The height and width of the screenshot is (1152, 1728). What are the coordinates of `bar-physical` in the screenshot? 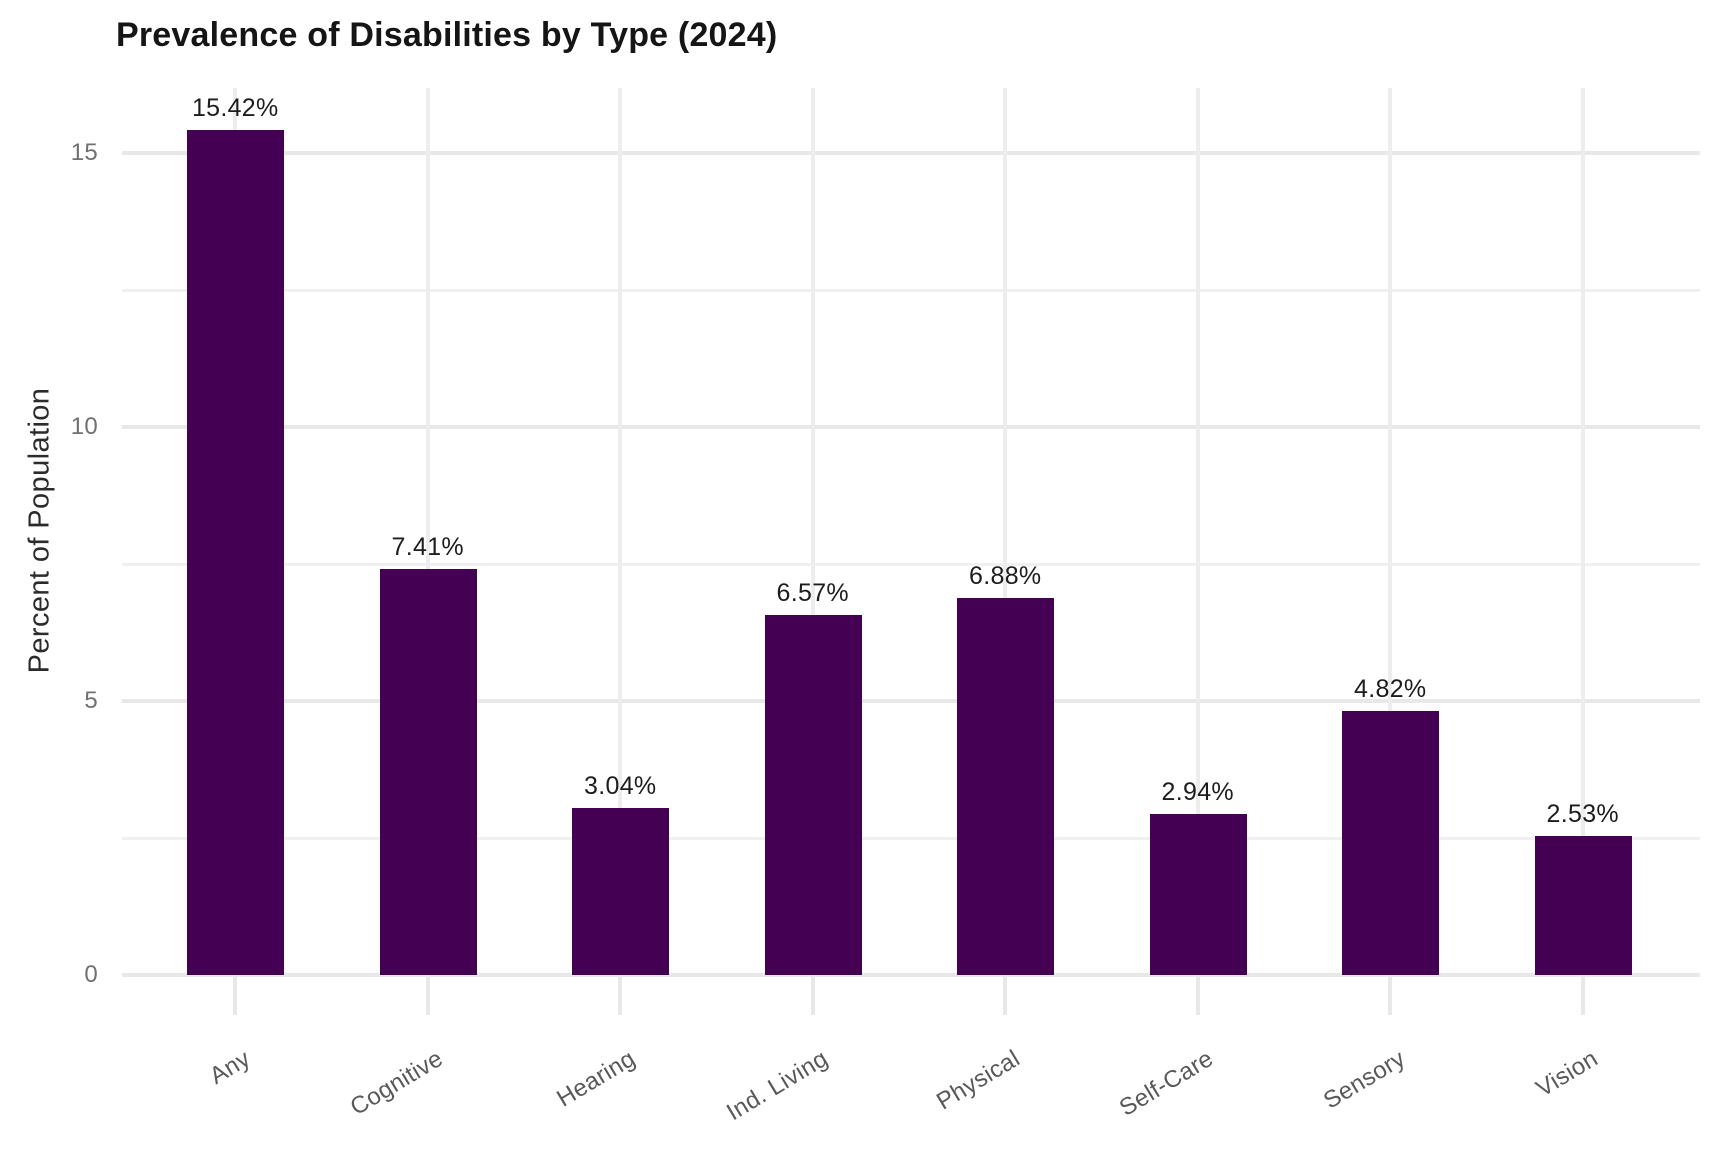 It's located at (1006, 786).